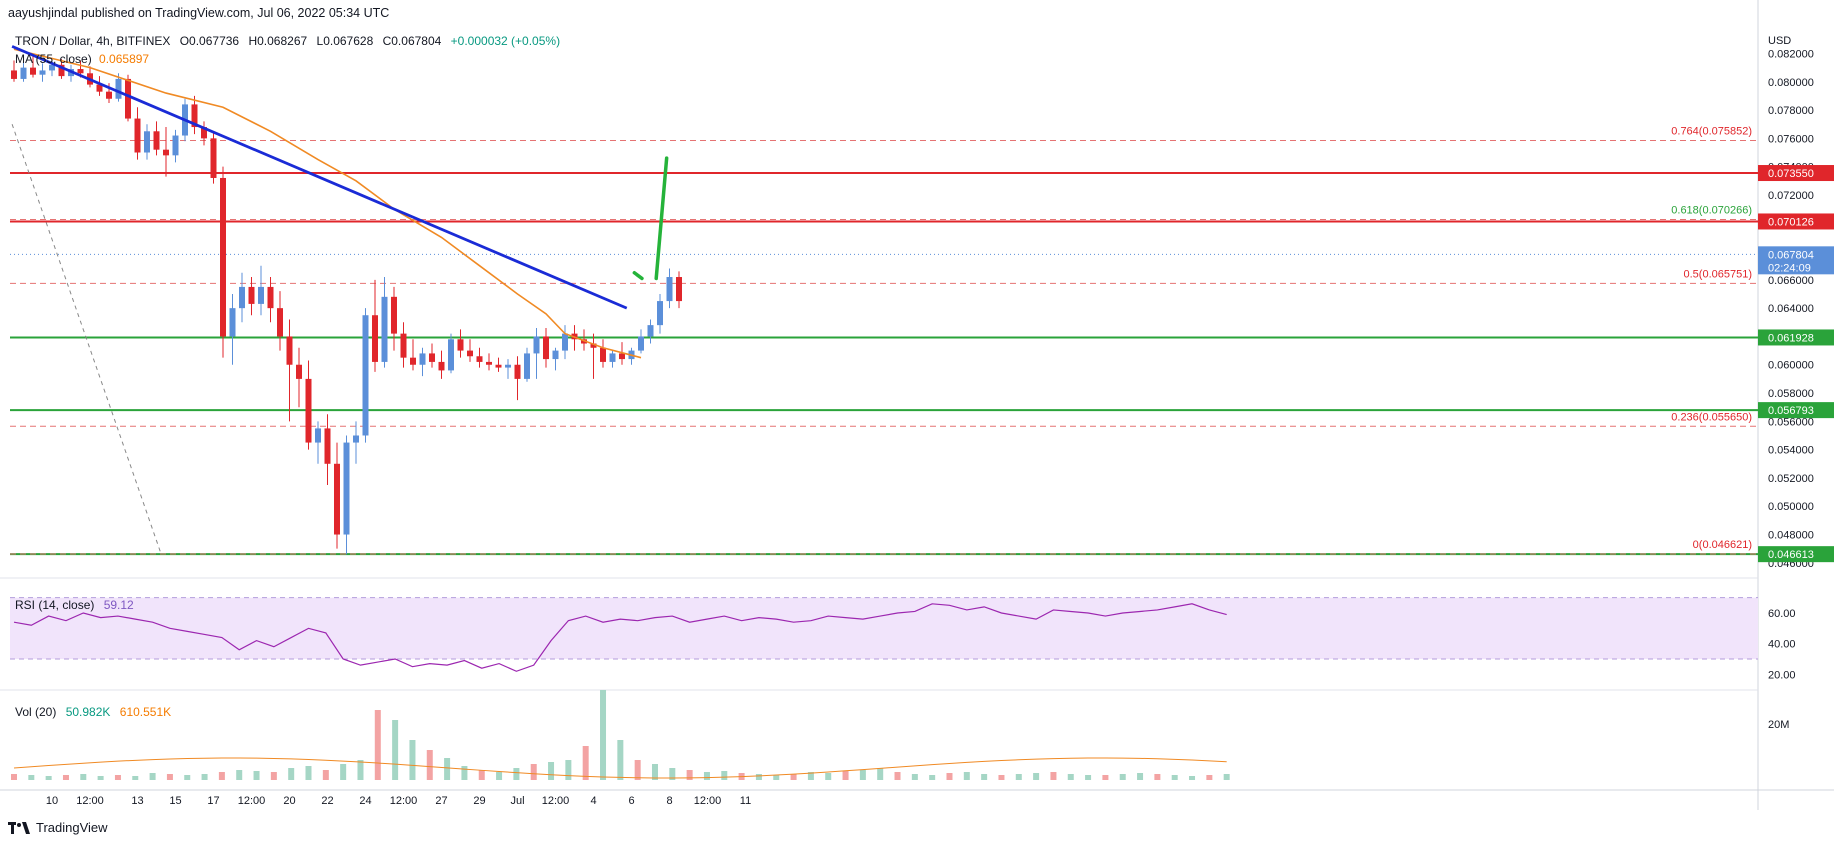 Image resolution: width=1834 pixels, height=850 pixels. I want to click on y-tick-label: 0.064000, so click(1791, 309).